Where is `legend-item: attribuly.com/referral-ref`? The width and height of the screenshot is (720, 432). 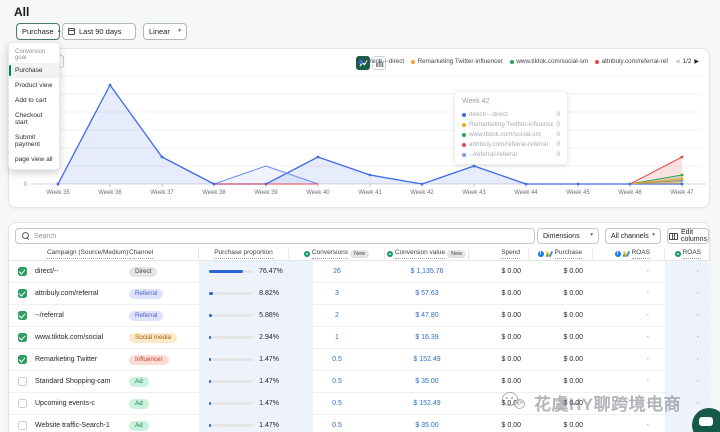
legend-item: attribuly.com/referral-ref is located at coordinates (631, 61).